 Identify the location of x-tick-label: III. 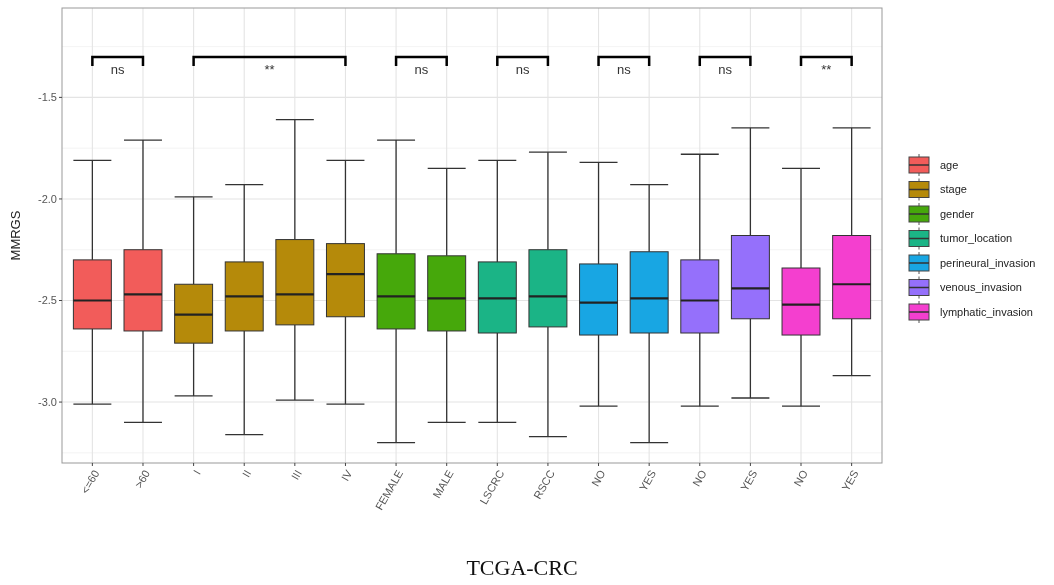
(296, 474).